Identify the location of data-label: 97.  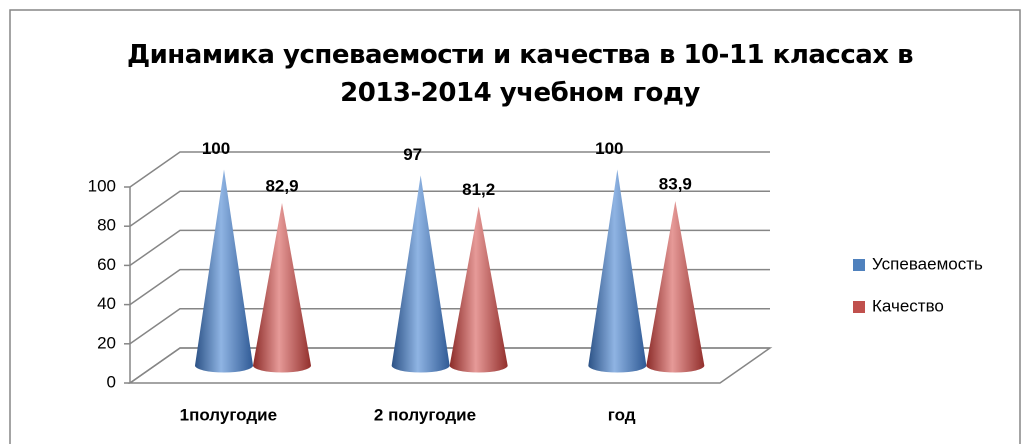
(412, 154).